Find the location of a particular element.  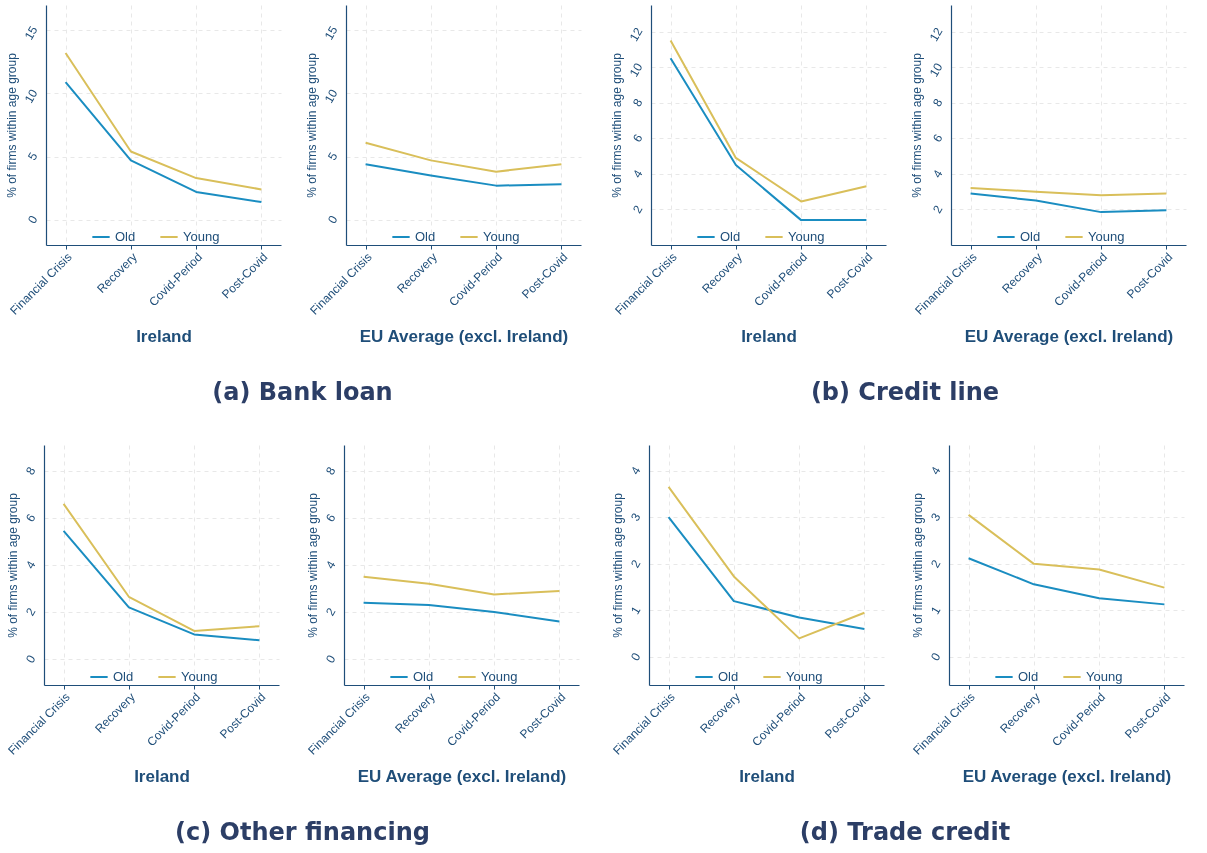

text: (c) Other financing is located at coordinates (302, 832).